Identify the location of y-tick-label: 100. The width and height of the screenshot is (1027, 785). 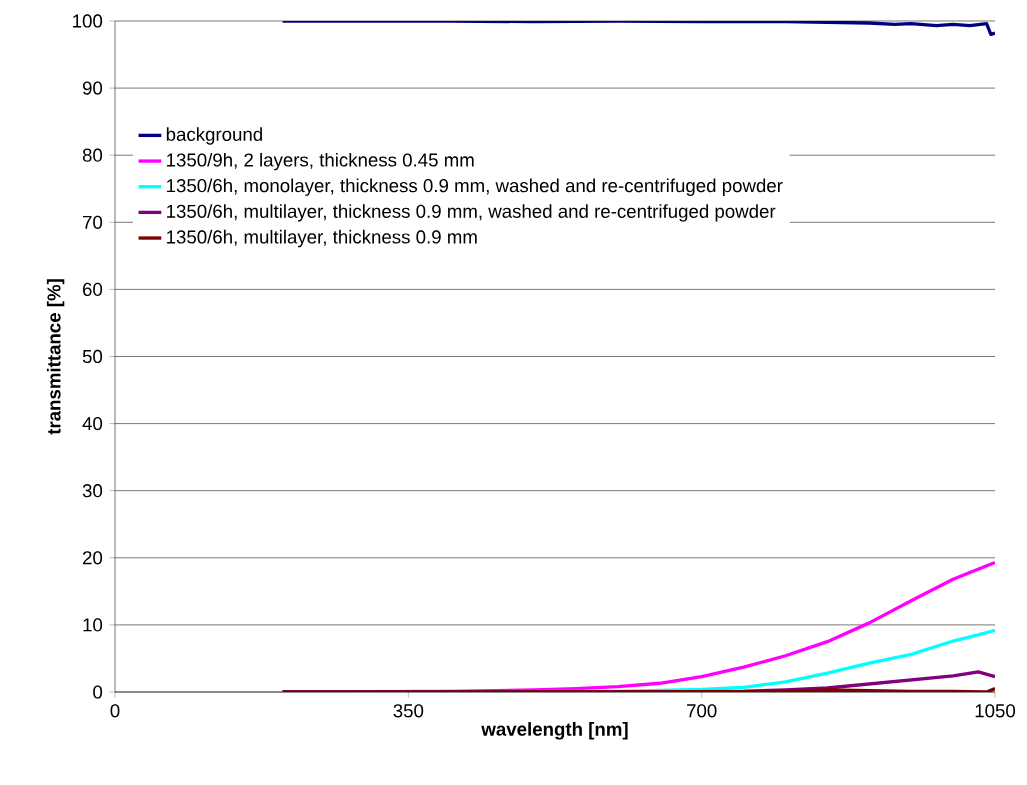
(88, 21).